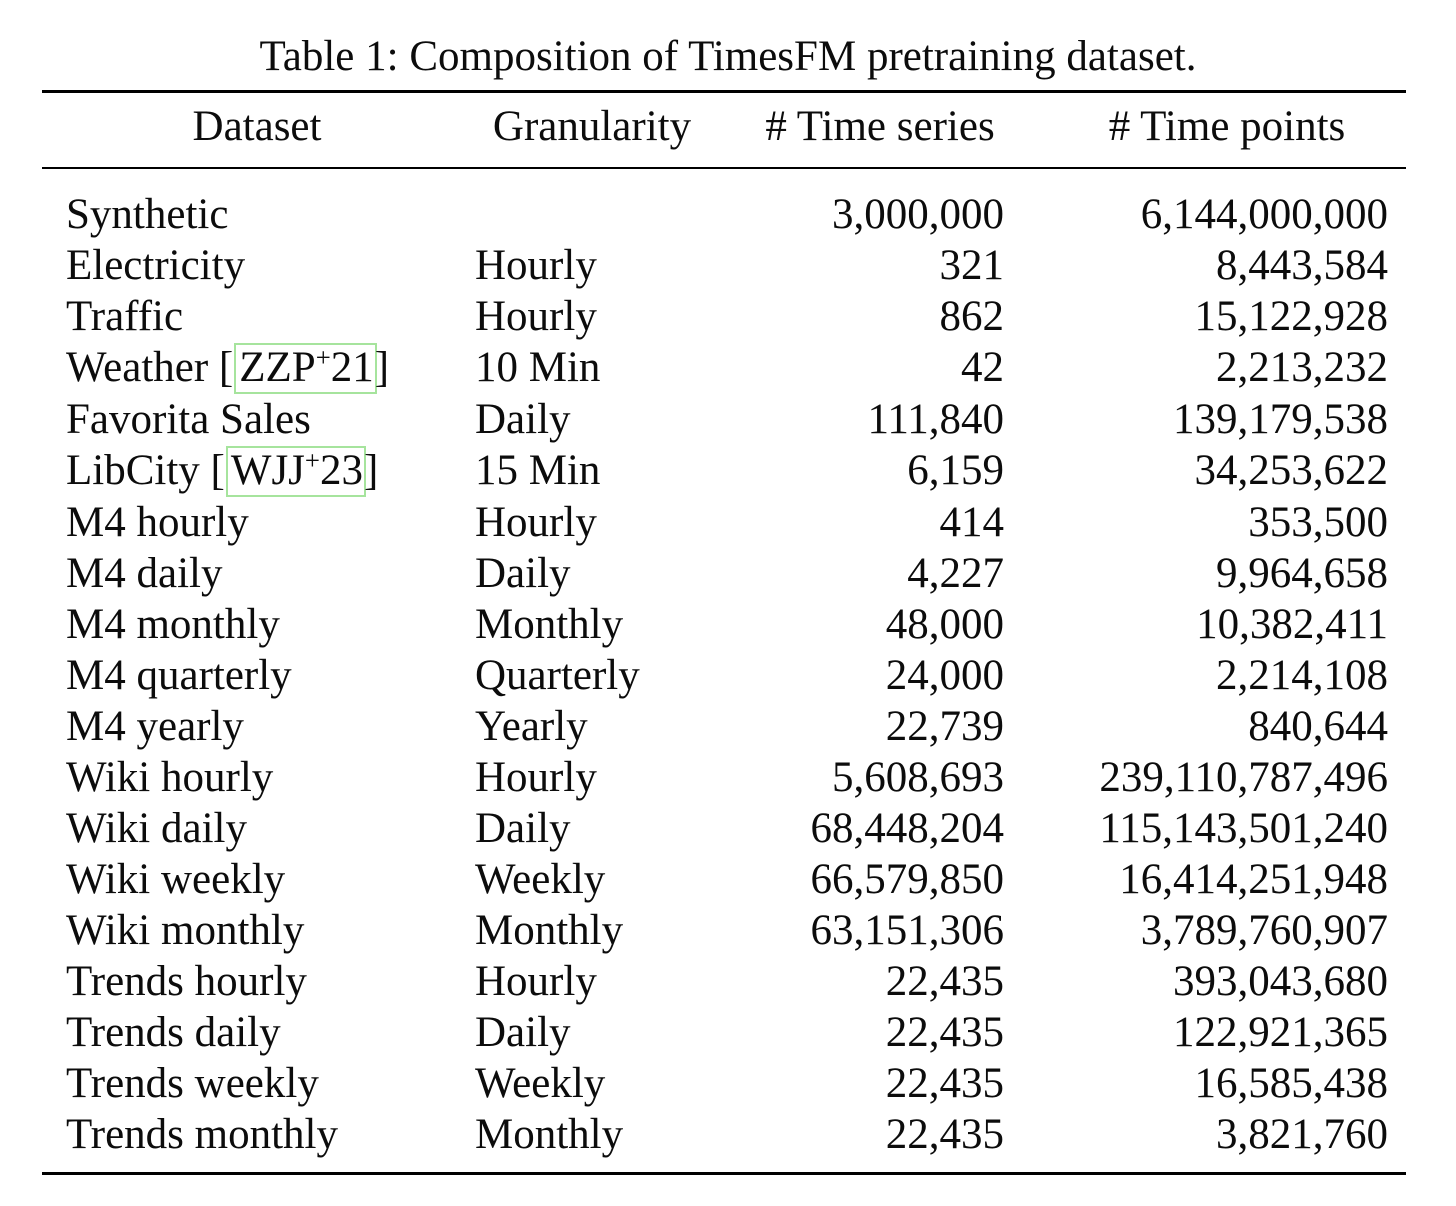  I want to click on time-points-cell: 139,179,538, so click(1280, 419).